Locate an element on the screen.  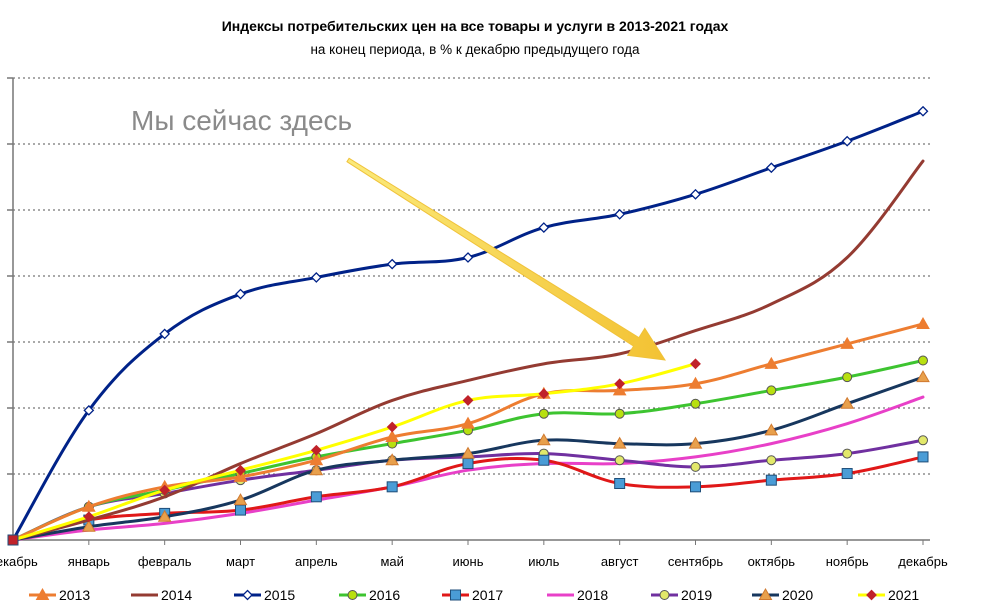
legend-label: 2014 is located at coordinates (176, 595).